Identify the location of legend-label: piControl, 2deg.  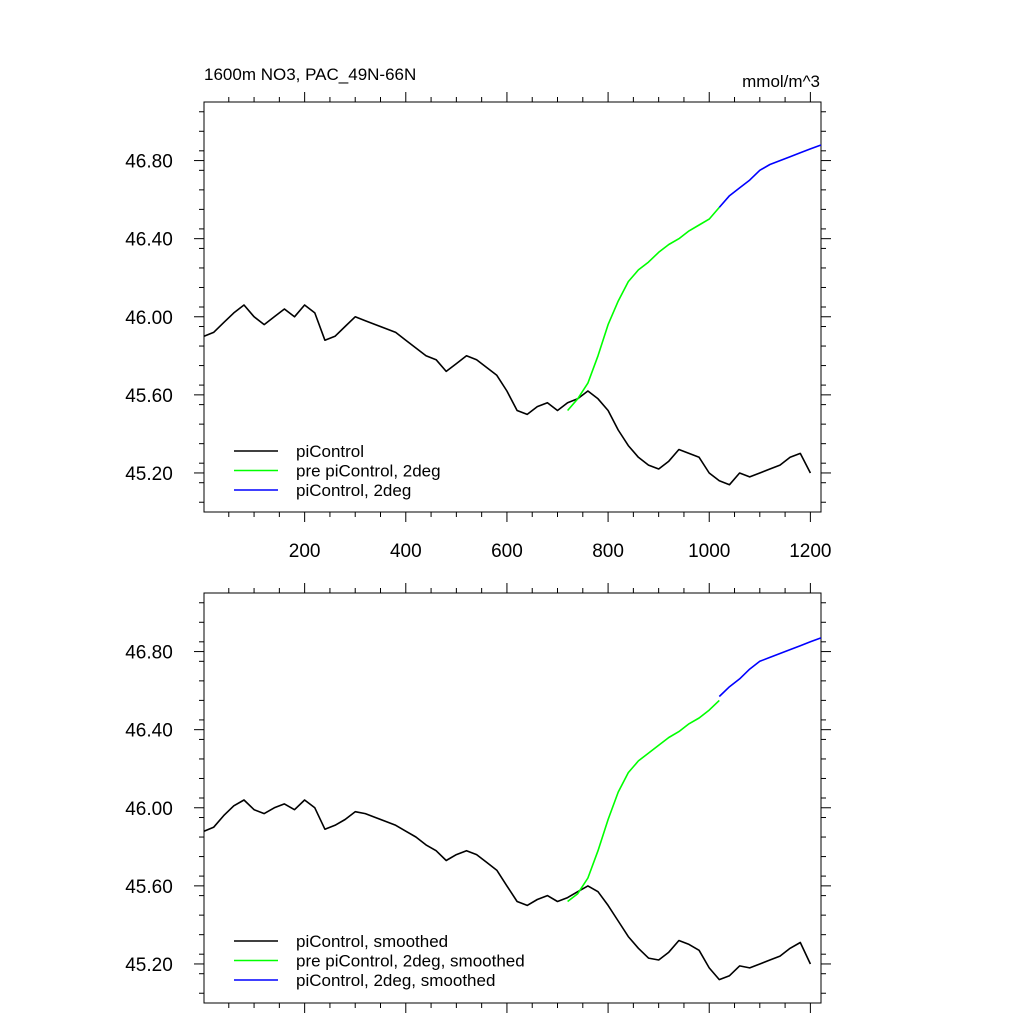
(353, 490).